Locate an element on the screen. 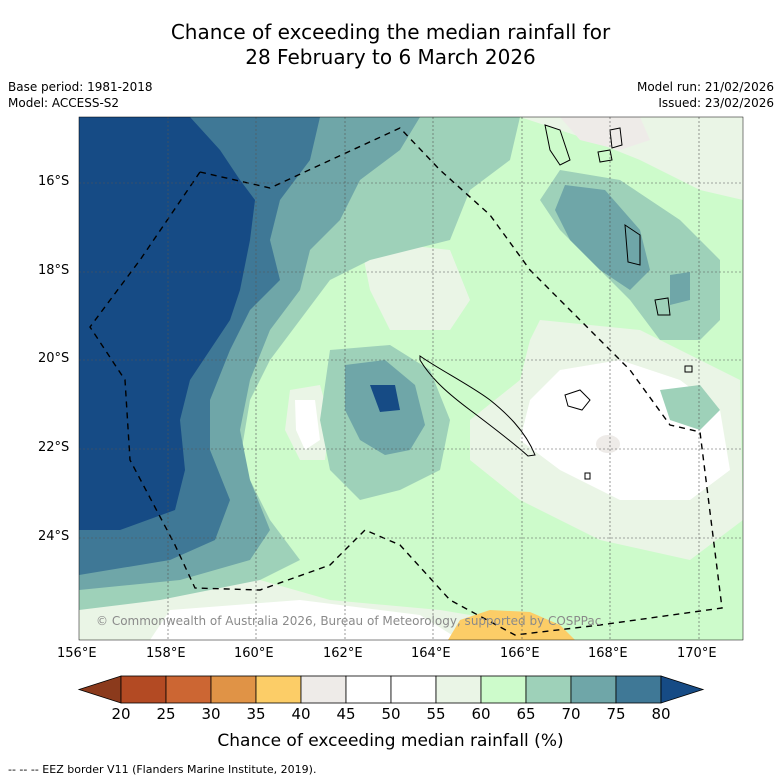  colorbar-tick-label: 50 is located at coordinates (391, 714).